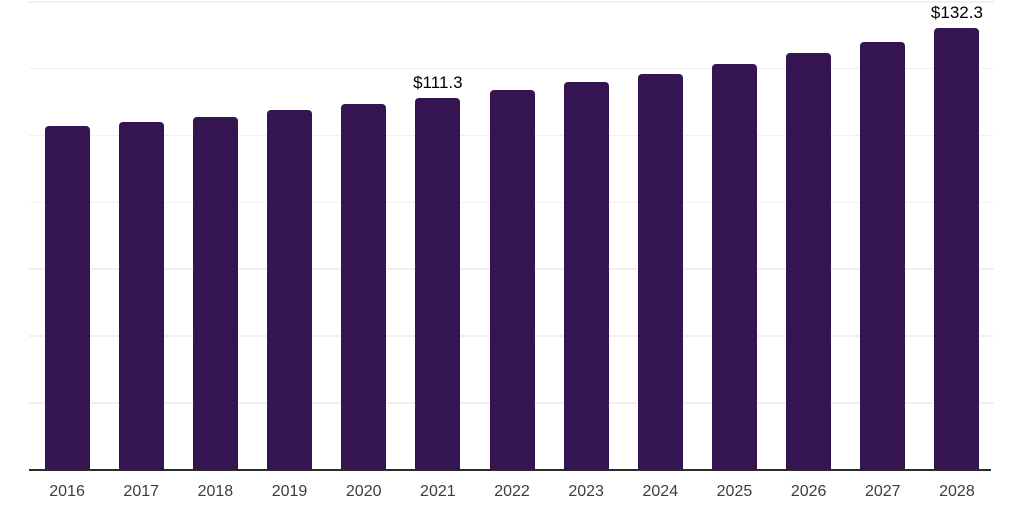  What do you see at coordinates (363, 491) in the screenshot?
I see `x-tick-label: 2020` at bounding box center [363, 491].